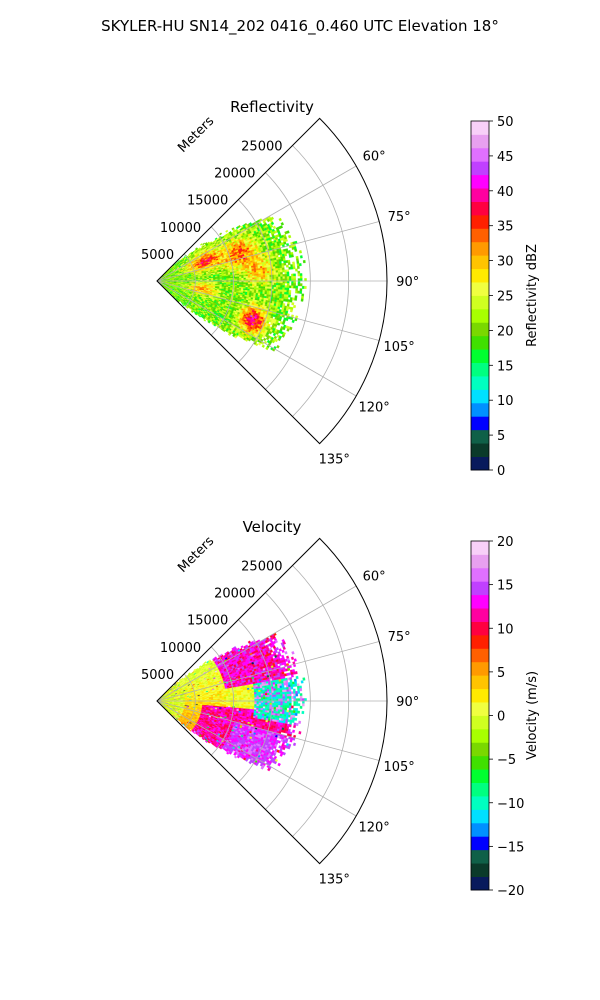 The image size is (600, 1000). Describe the element at coordinates (505, 192) in the screenshot. I see `reflectivity-colorbar-tick-label: 40` at that location.